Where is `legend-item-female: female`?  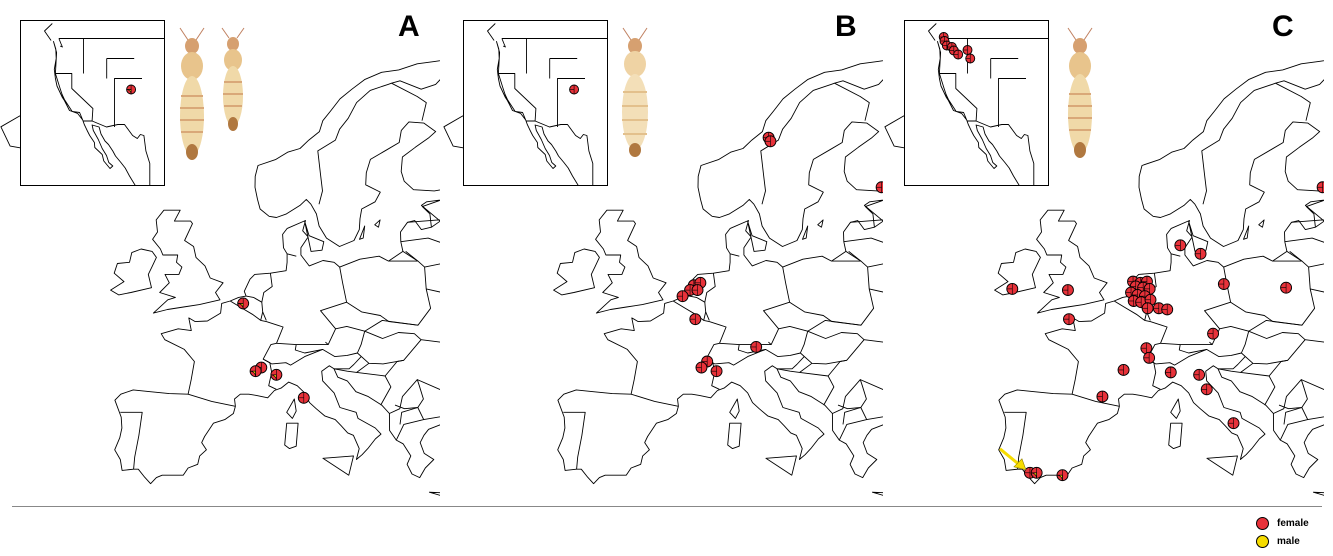
legend-item-female: female is located at coordinates (1291, 523).